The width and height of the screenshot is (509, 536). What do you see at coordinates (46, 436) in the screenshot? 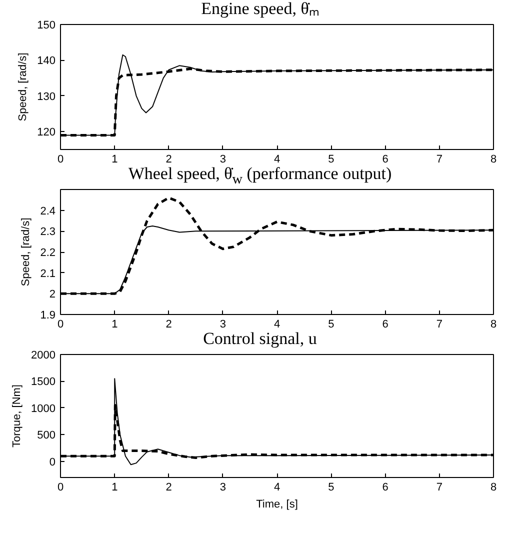
I see `y-tick-label: 500` at bounding box center [46, 436].